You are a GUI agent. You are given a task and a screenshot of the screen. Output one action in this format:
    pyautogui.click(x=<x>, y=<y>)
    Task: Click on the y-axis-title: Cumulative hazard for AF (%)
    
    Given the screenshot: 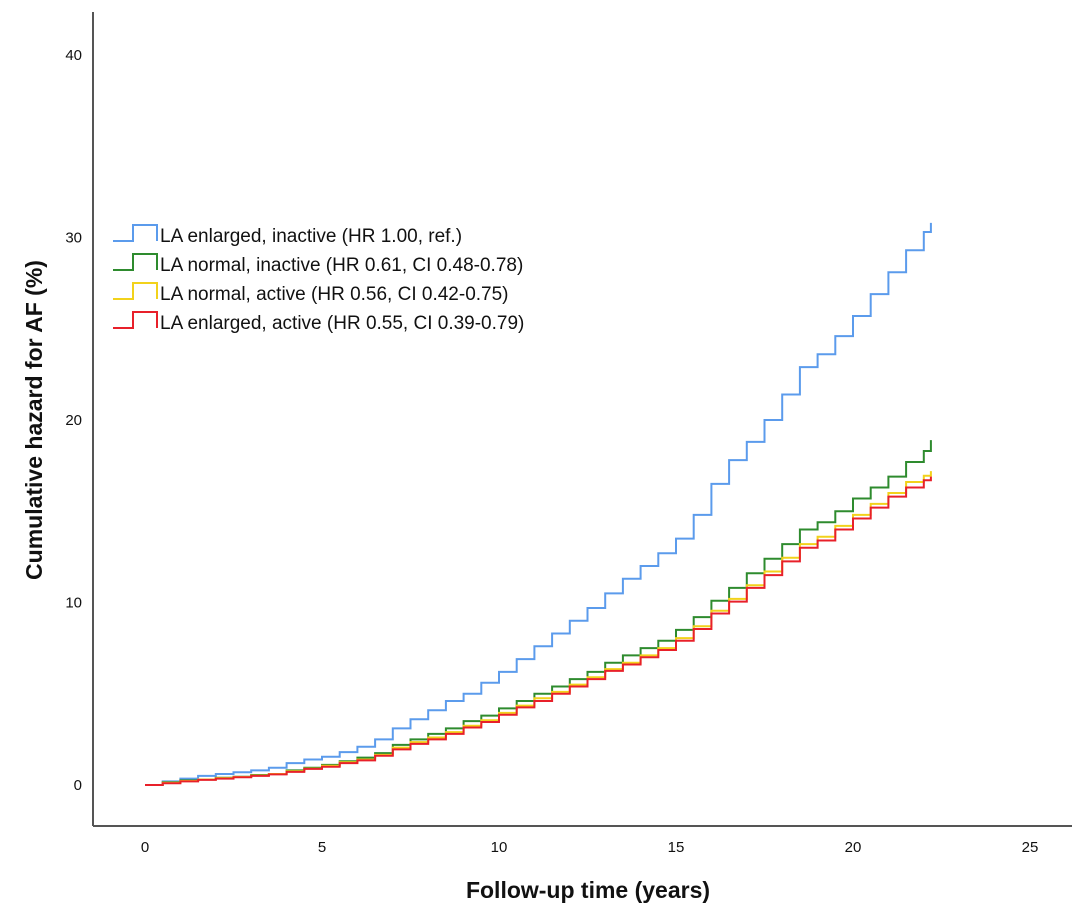 What is the action you would take?
    pyautogui.click(x=34, y=420)
    